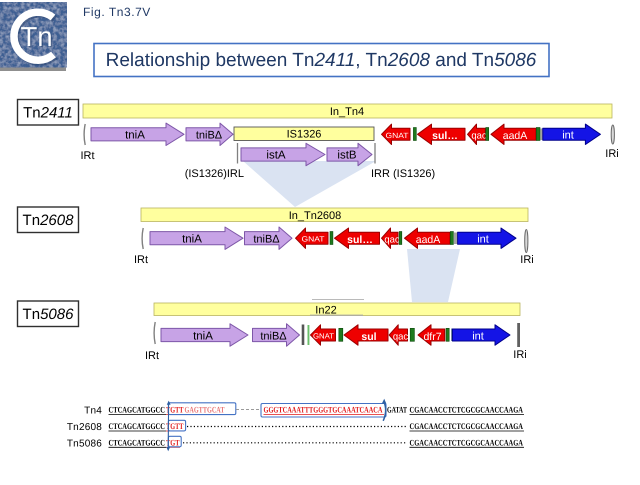  I want to click on svg-text: istA, so click(276, 156).